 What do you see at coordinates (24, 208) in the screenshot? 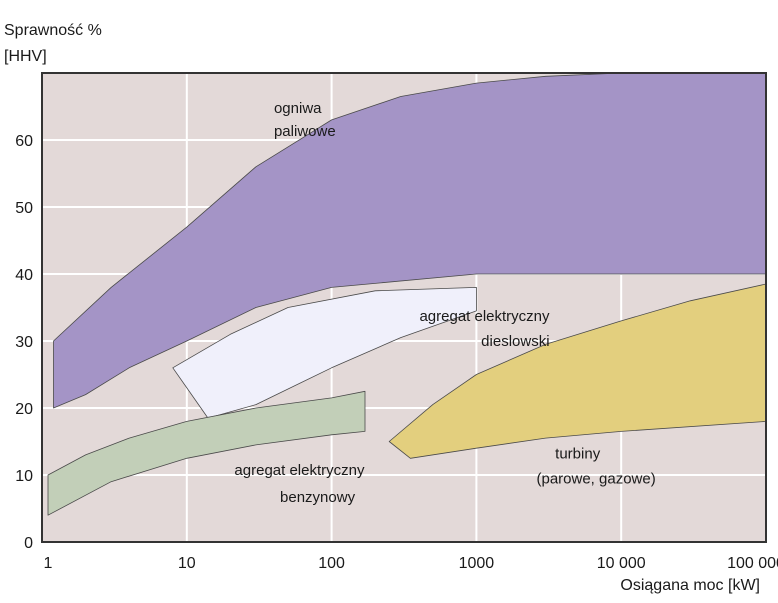
I see `y-tick-label-5: 50` at bounding box center [24, 208].